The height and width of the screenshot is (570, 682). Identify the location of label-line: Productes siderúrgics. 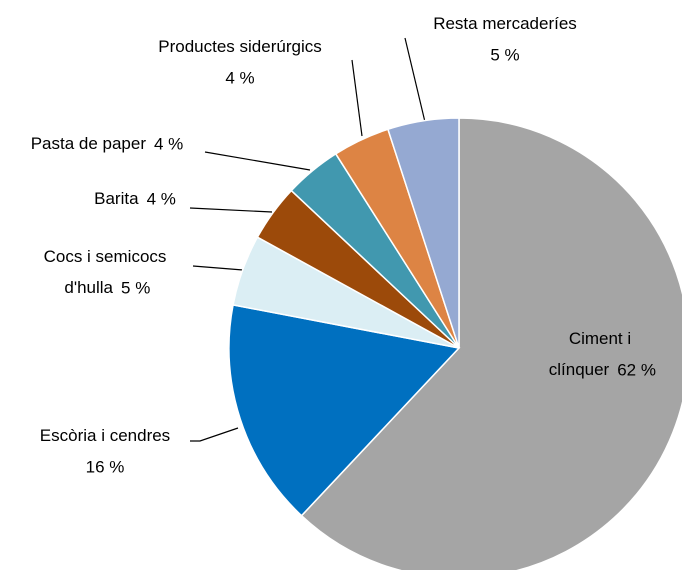
(239, 46).